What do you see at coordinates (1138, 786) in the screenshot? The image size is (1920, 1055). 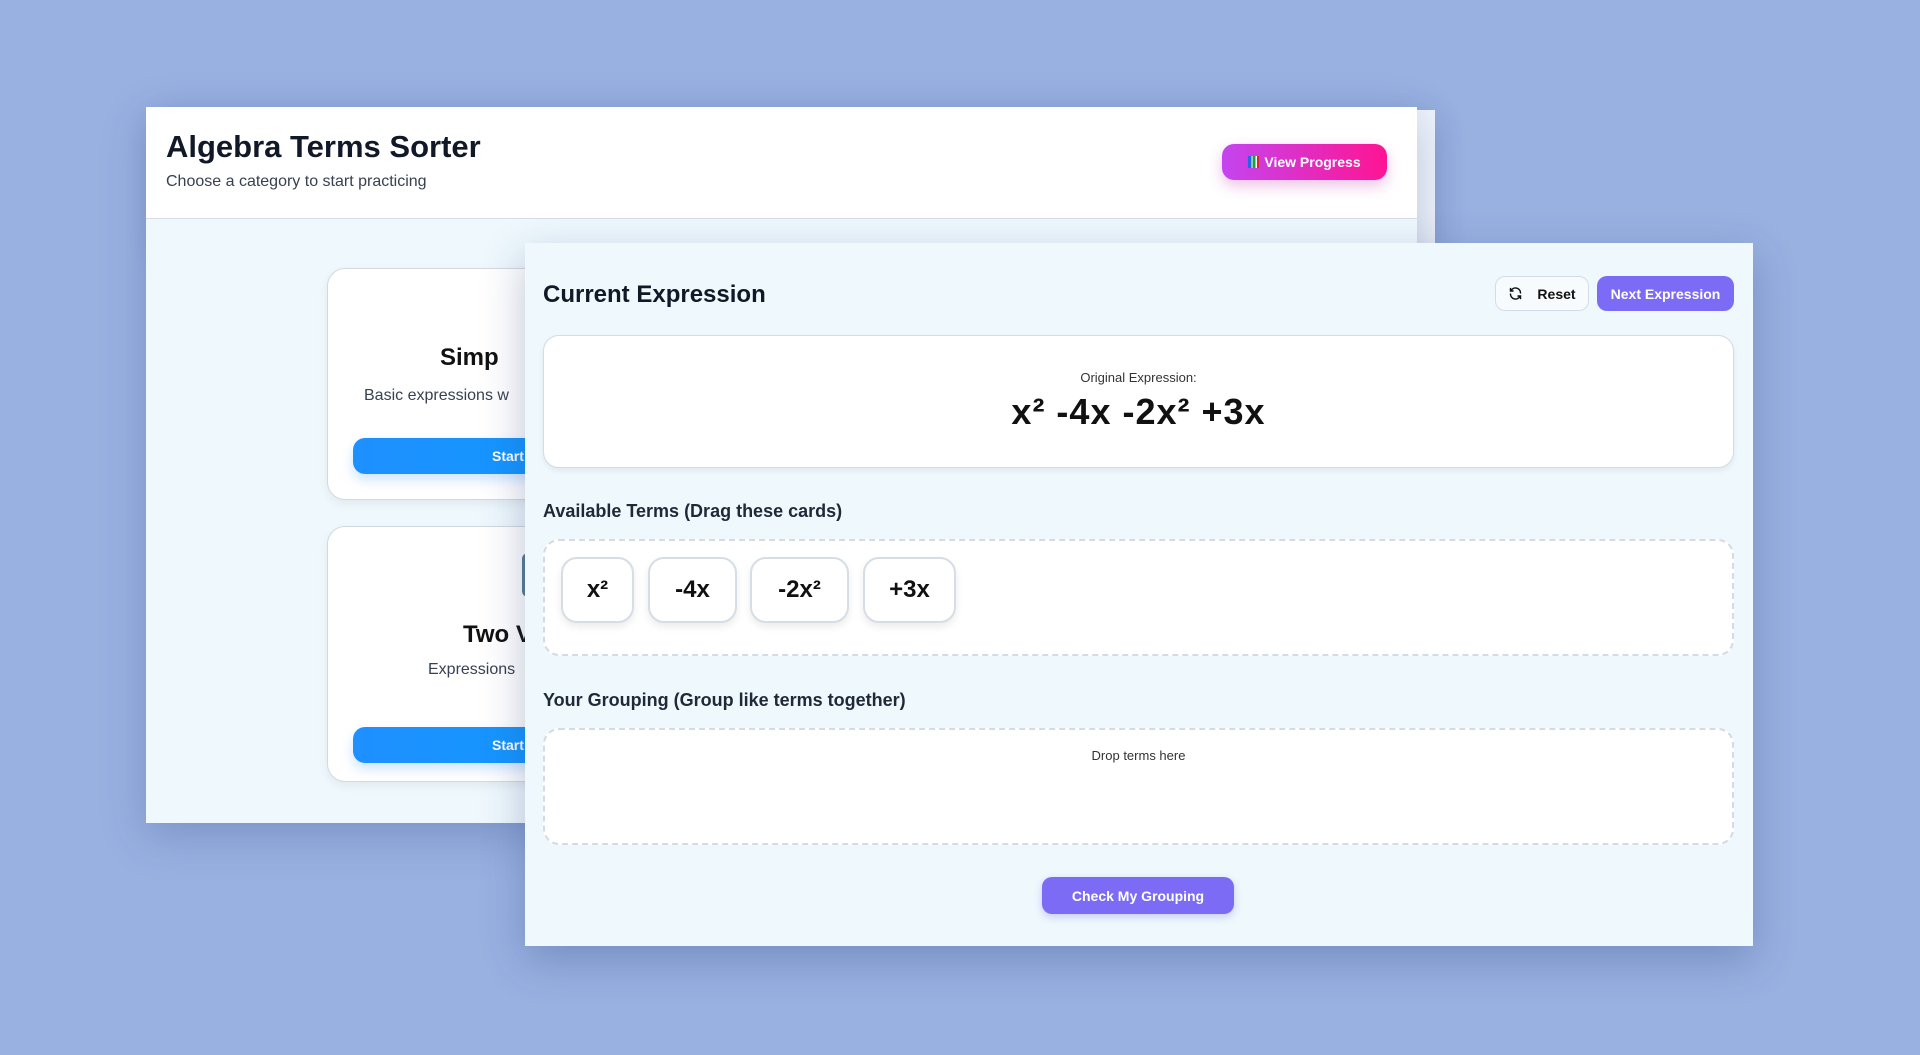 I see `grouping-drop-zone: Drop terms here` at bounding box center [1138, 786].